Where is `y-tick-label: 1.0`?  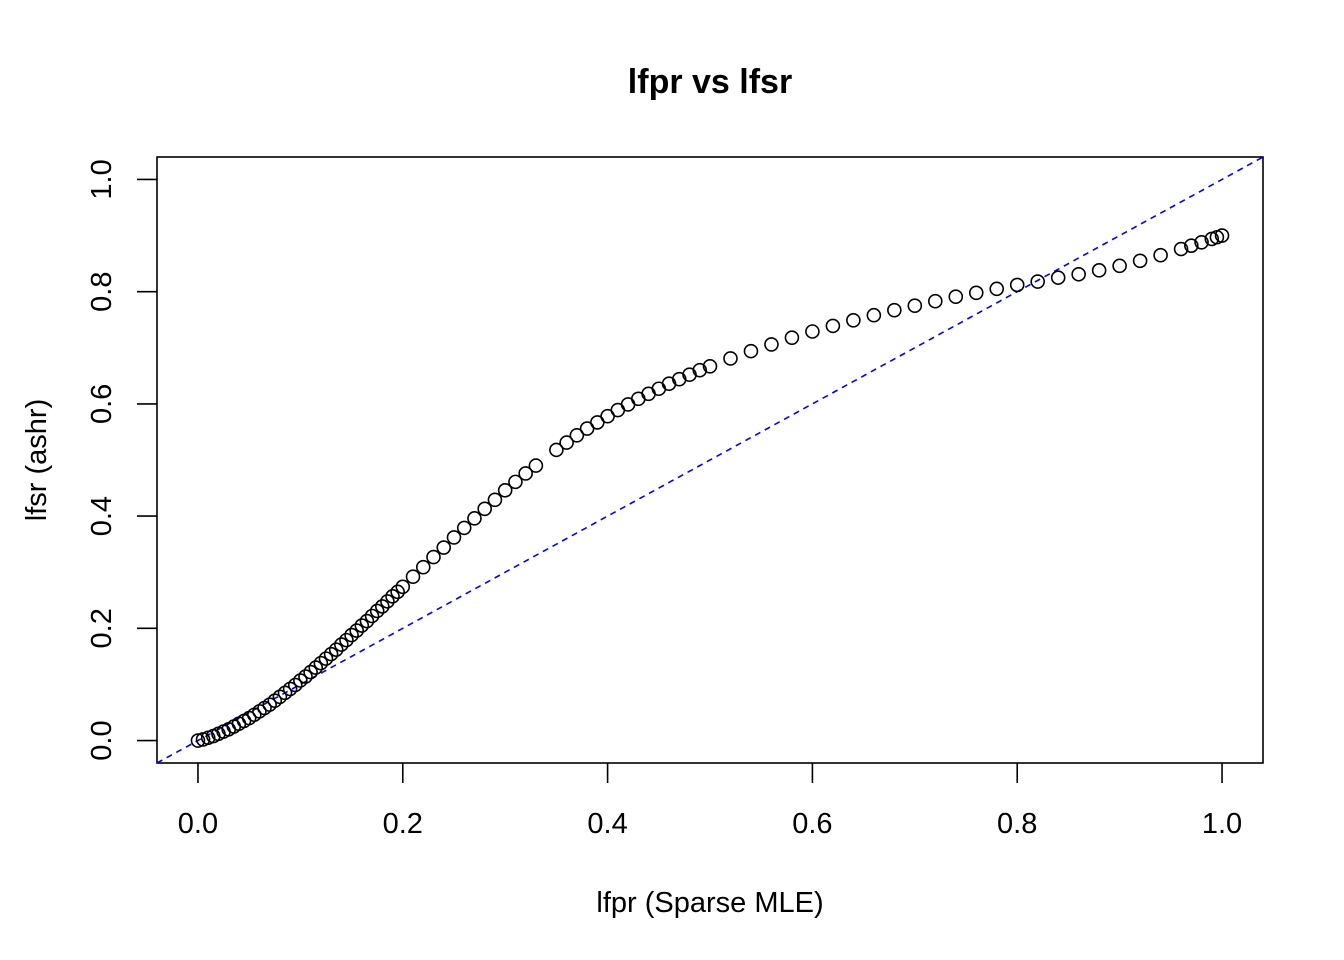 y-tick-label: 1.0 is located at coordinates (102, 179).